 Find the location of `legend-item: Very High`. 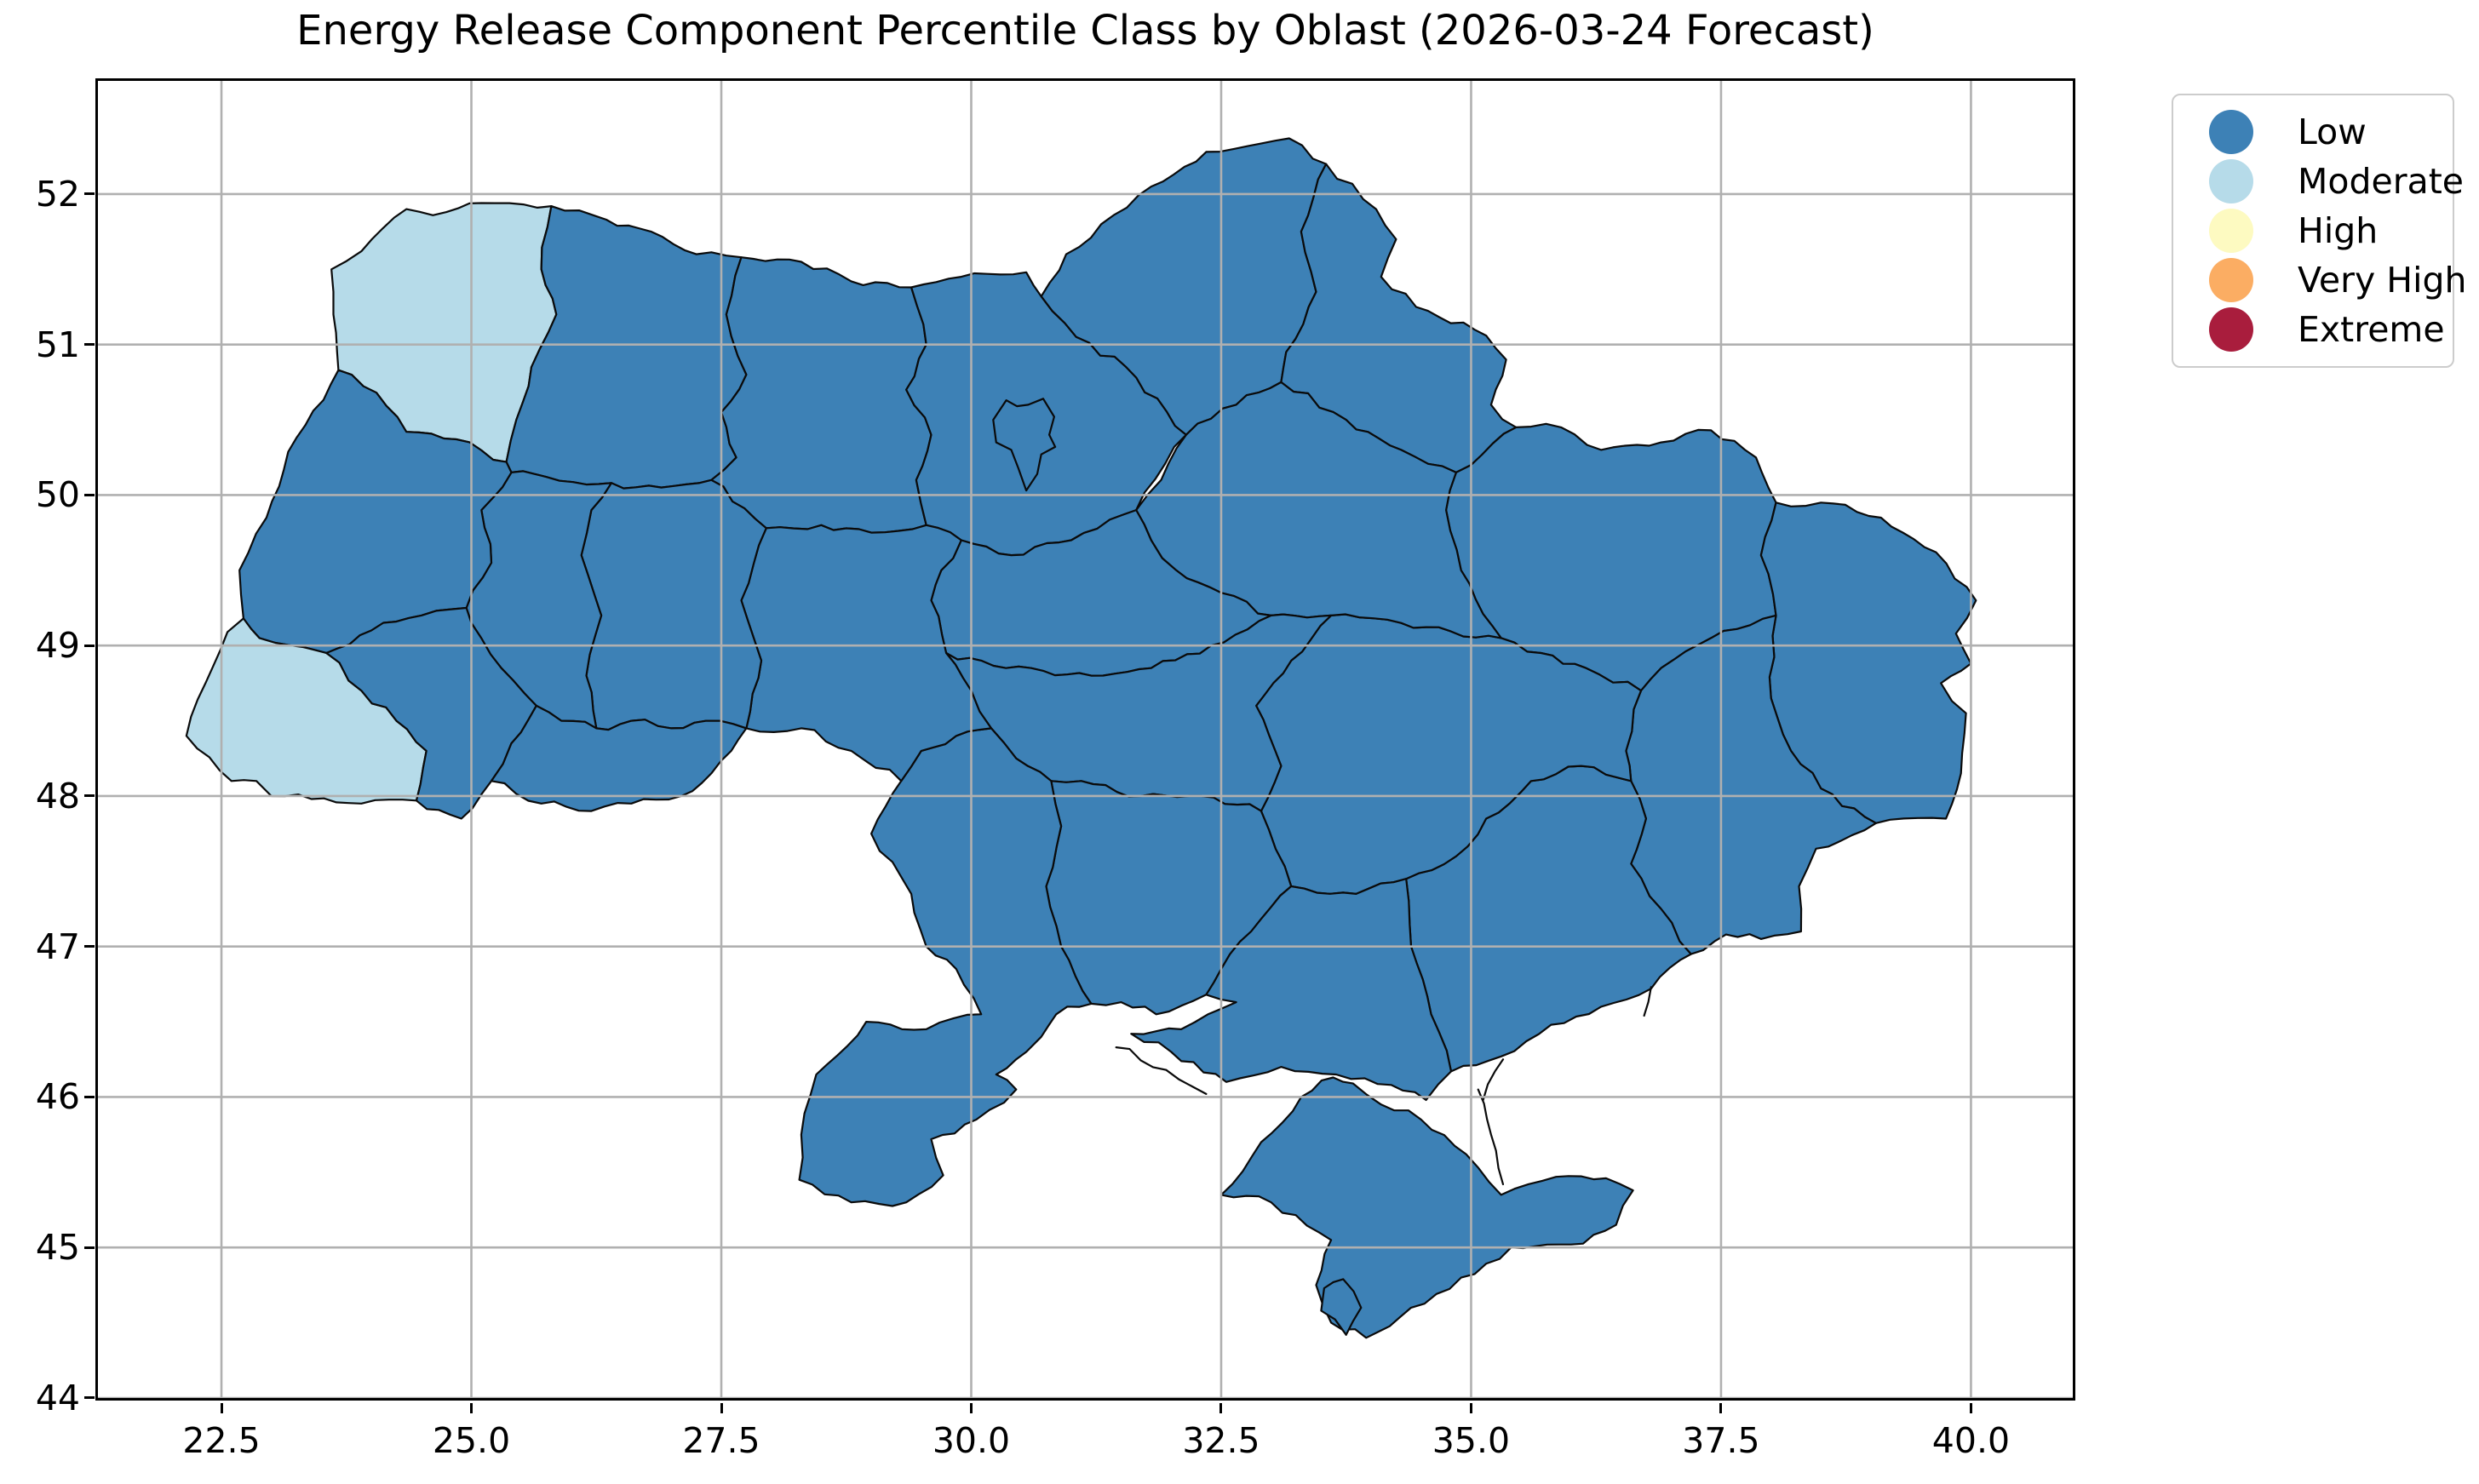

legend-item: Very High is located at coordinates (2319, 280).